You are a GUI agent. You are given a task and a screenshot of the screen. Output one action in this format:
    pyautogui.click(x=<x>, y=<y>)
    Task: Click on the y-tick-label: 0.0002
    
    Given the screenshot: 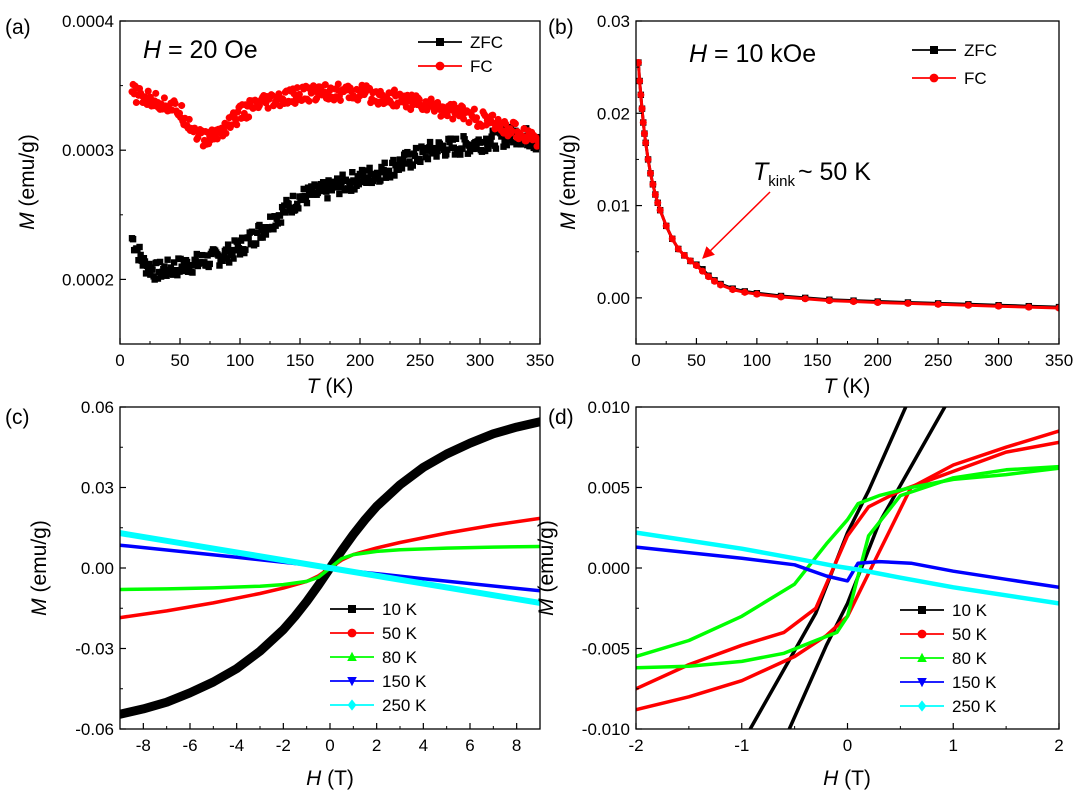 What is the action you would take?
    pyautogui.click(x=88, y=279)
    